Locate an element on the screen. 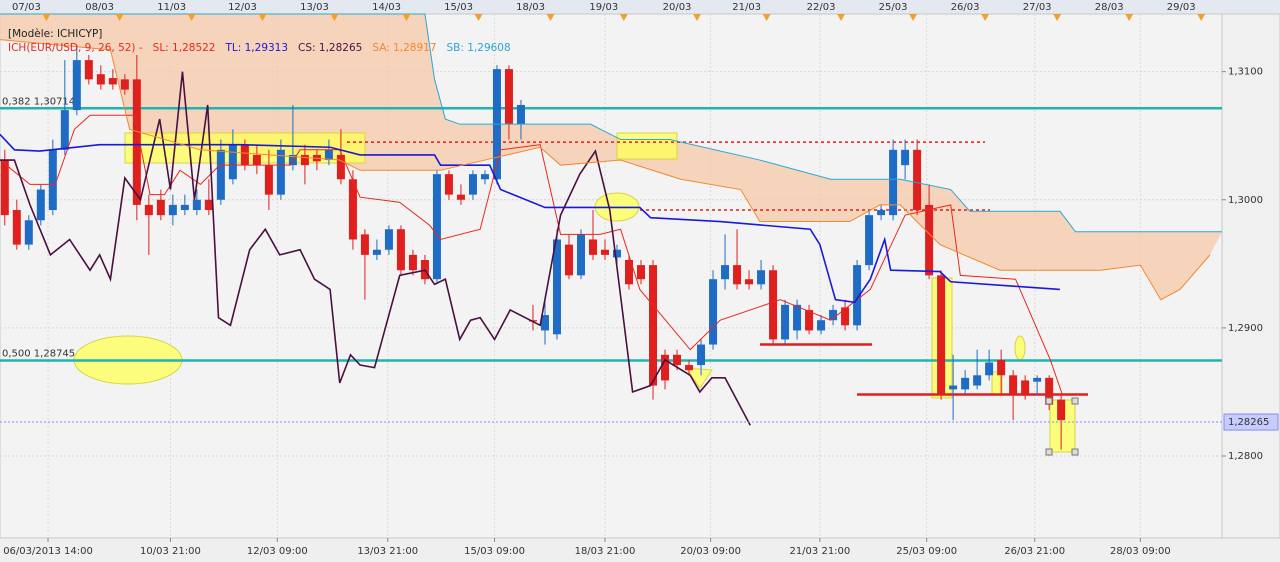 This screenshot has width=1280, height=562. level-label: 0,500 1,28745 is located at coordinates (38, 354).